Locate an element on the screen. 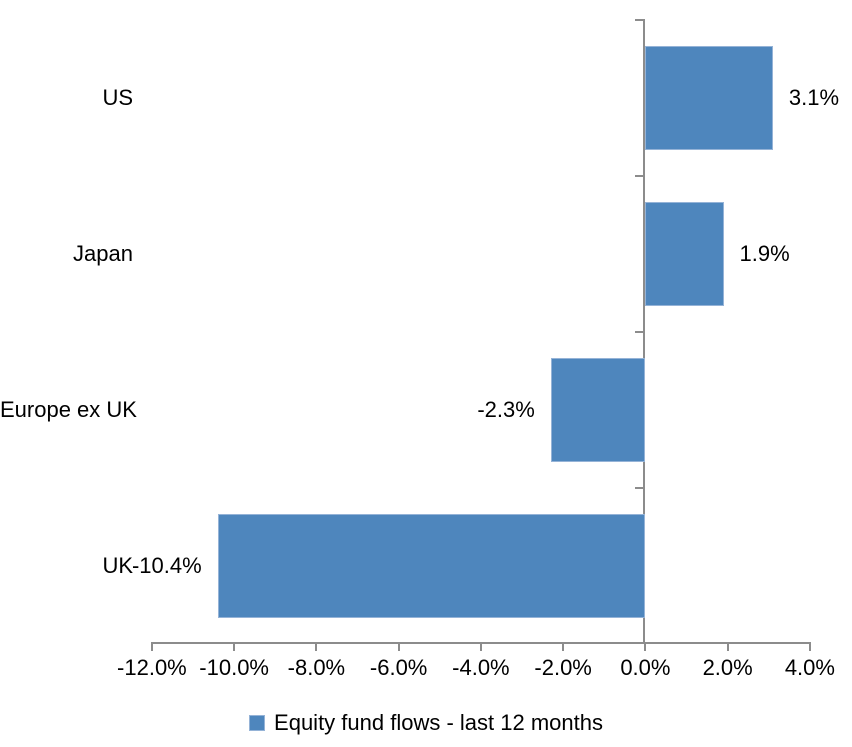  data-label-japan: 1.9% is located at coordinates (764, 253).